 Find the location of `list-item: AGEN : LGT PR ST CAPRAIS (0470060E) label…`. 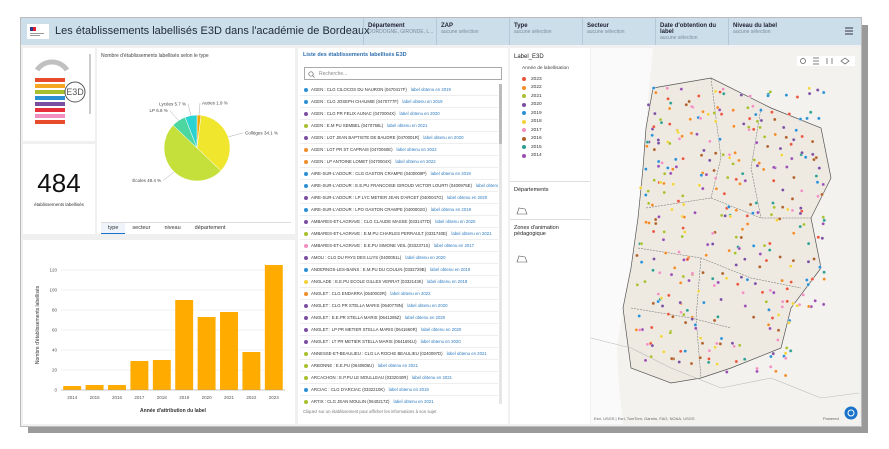

list-item: AGEN : LGT PR ST CAPRAIS (0470060E) label… is located at coordinates (399, 150).